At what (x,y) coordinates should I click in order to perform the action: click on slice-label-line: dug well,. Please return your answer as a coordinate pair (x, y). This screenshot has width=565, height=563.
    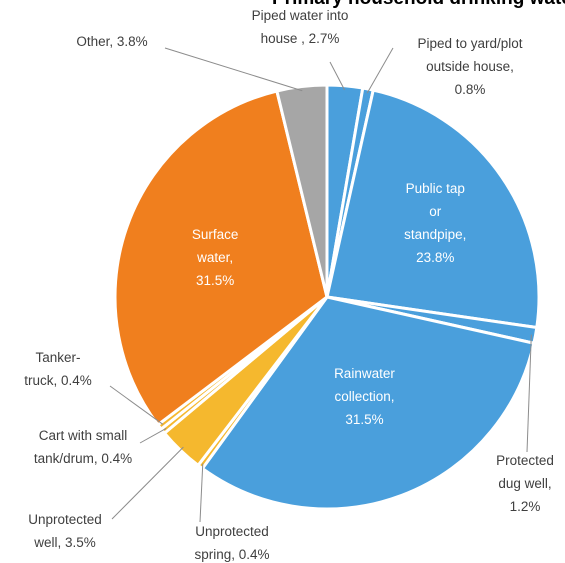
    Looking at the image, I should click on (524, 483).